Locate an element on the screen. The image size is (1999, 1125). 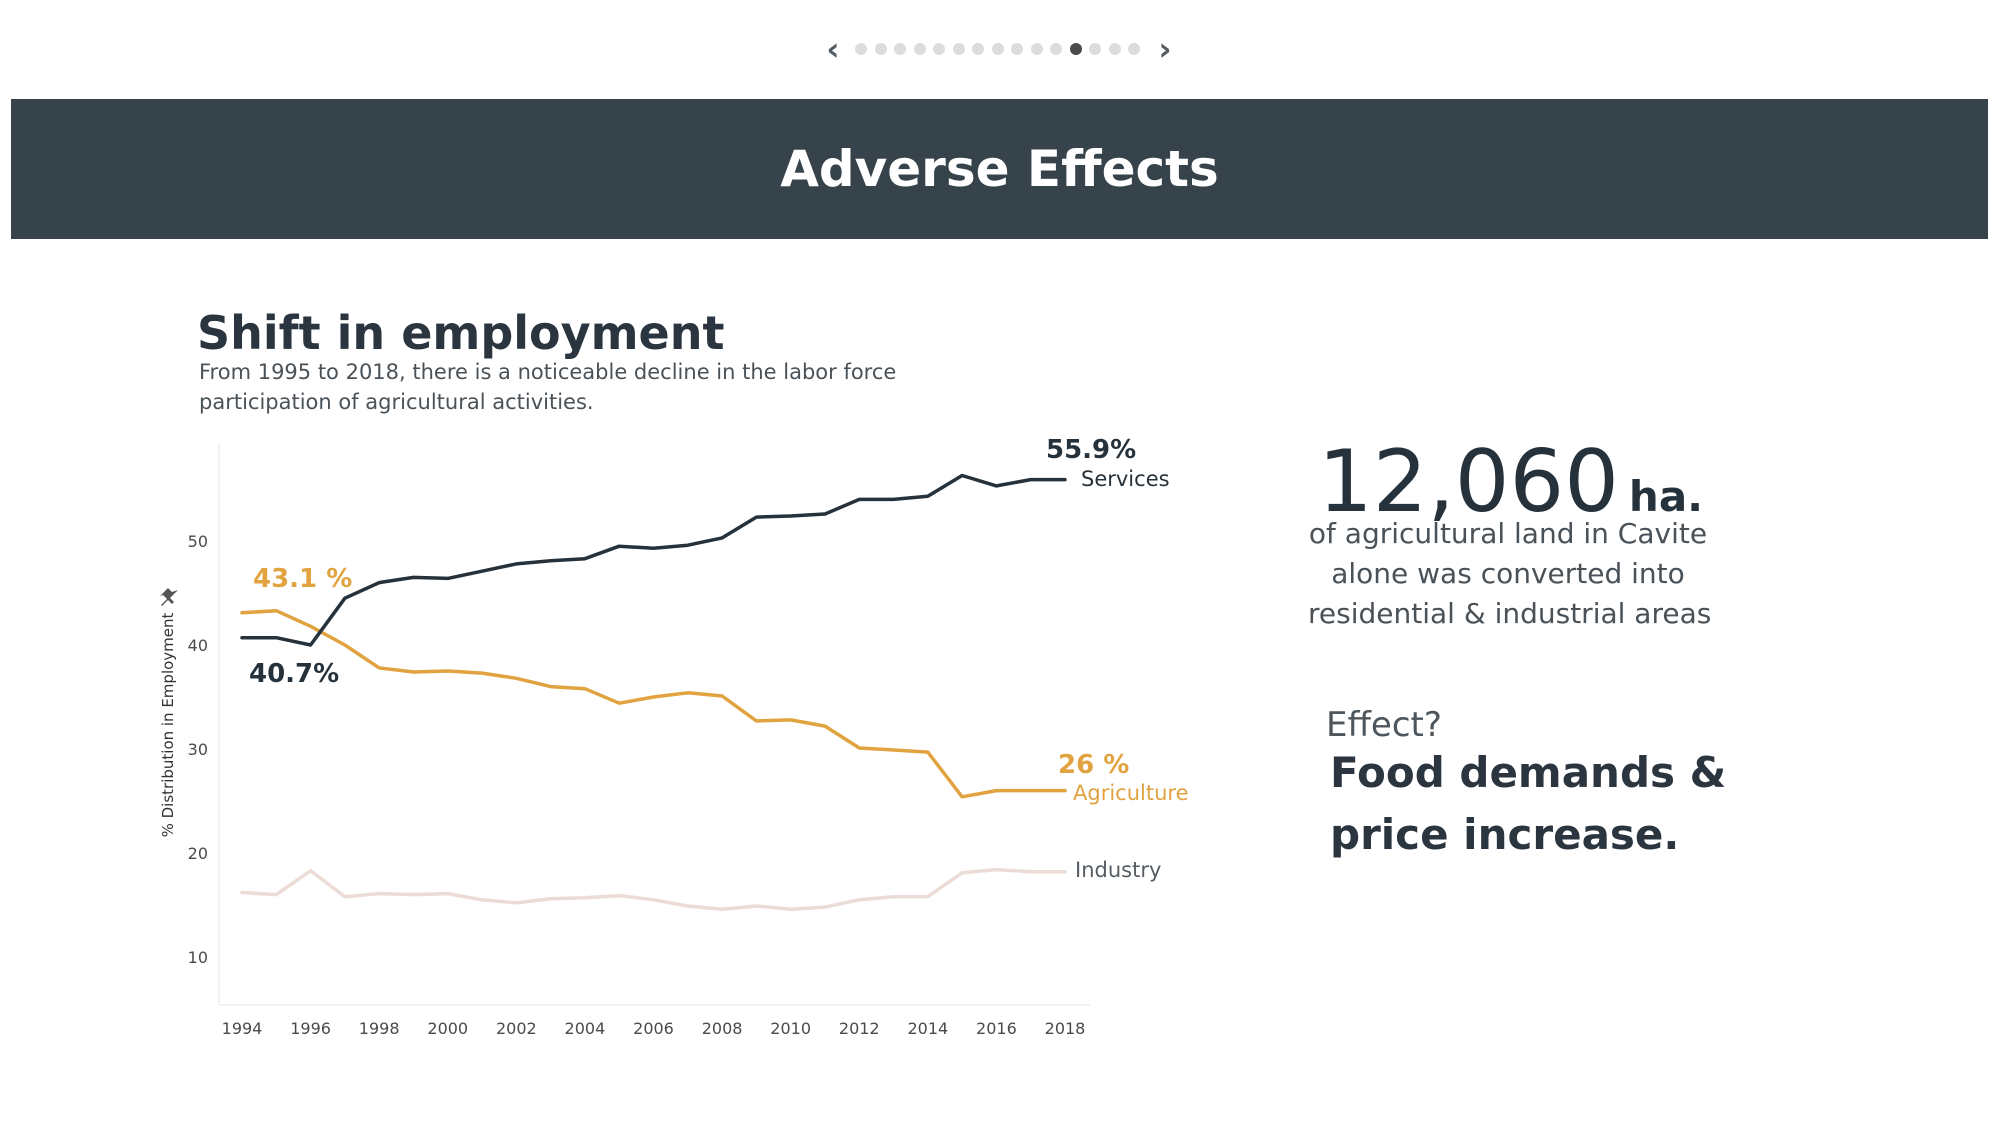
x-tick-label: 2010 is located at coordinates (790, 1028).